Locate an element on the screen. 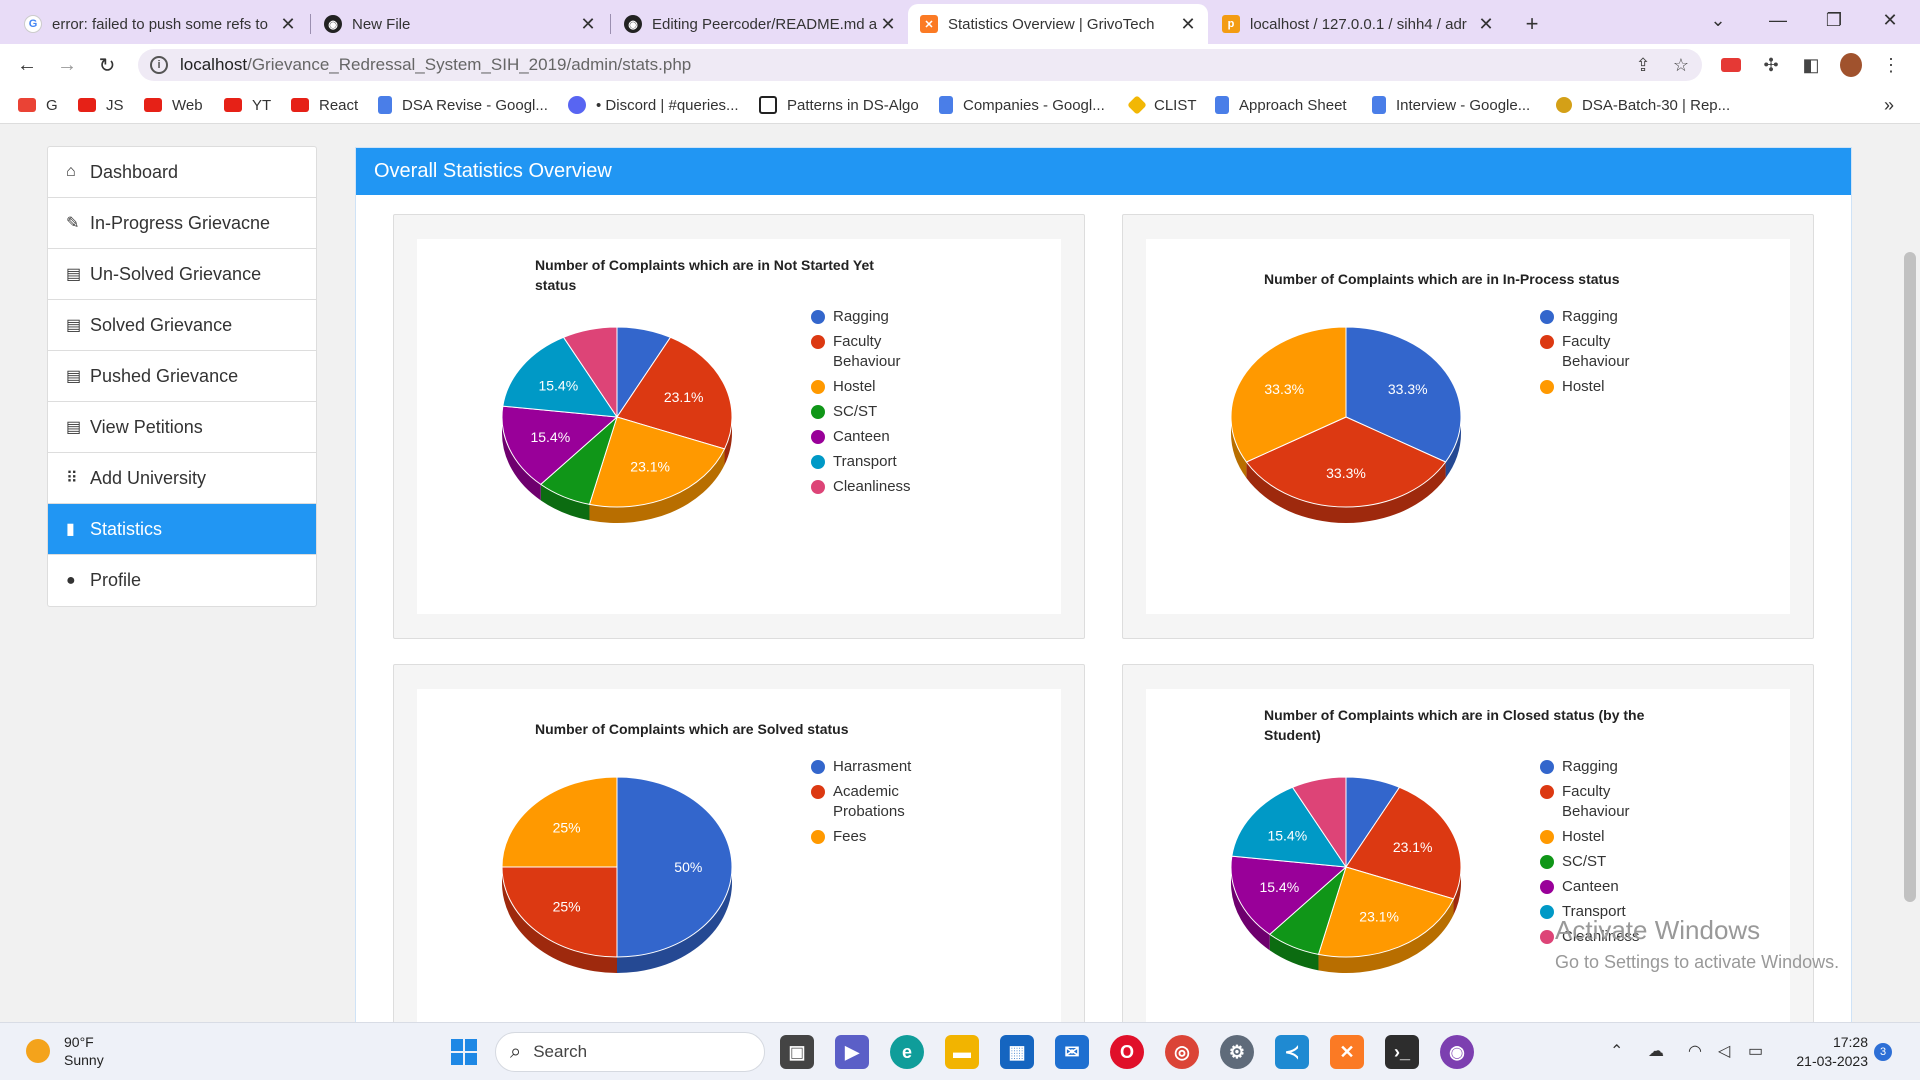 Image resolution: width=1920 pixels, height=1080 pixels. extensions-puzzle-icon: ✣ is located at coordinates (1771, 64).